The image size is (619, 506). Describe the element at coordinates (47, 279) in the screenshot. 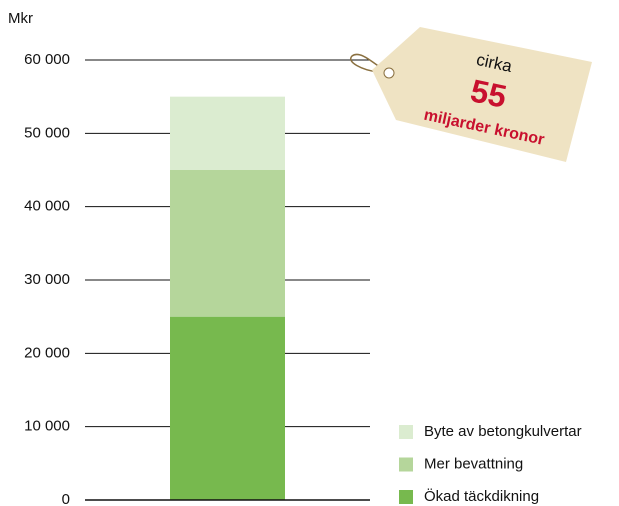

I see `y-tick-label: 30 000` at that location.